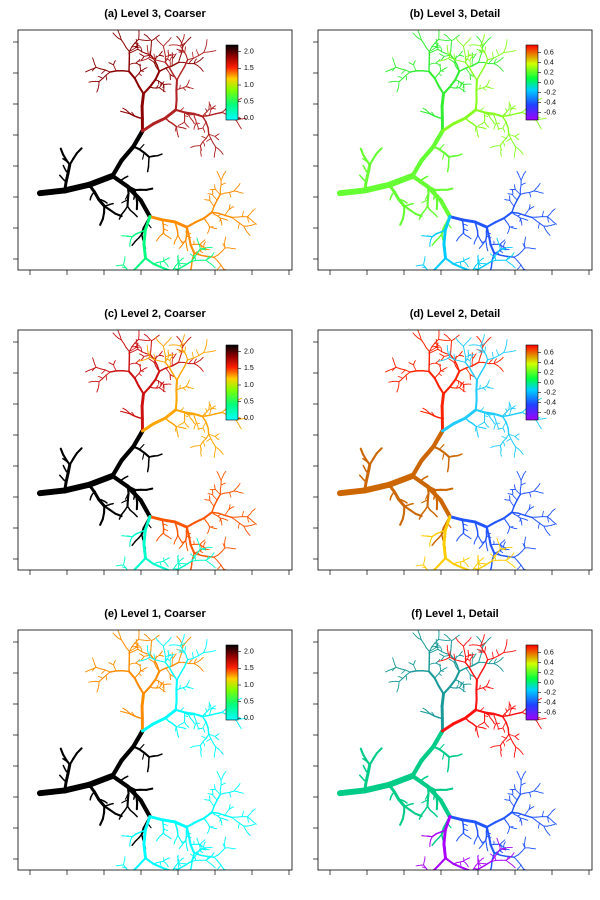 This screenshot has height=900, width=600. What do you see at coordinates (155, 614) in the screenshot?
I see `panel-title: (e) Level 1, Coarser` at bounding box center [155, 614].